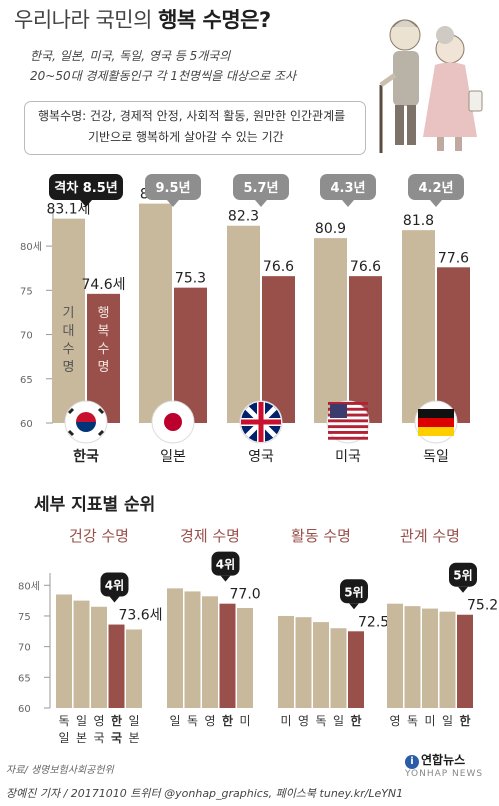  What do you see at coordinates (86, 417) in the screenshot?
I see `taeguk-red` at bounding box center [86, 417].